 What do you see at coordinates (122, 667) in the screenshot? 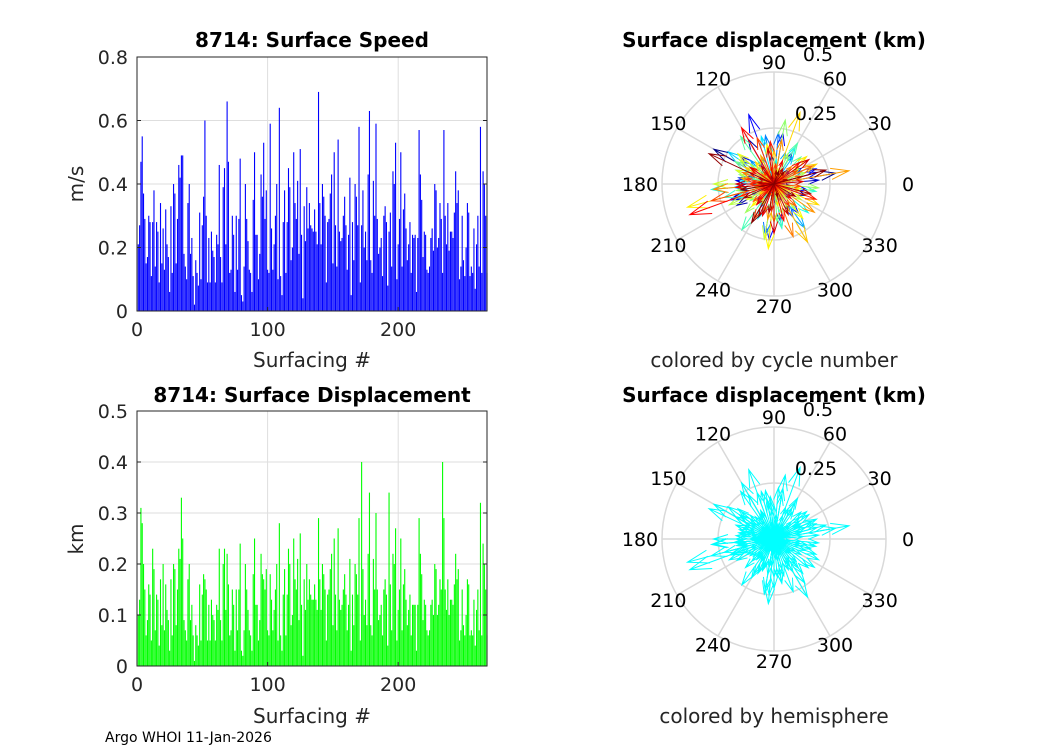
I see `y-tick-label: 0` at bounding box center [122, 667].